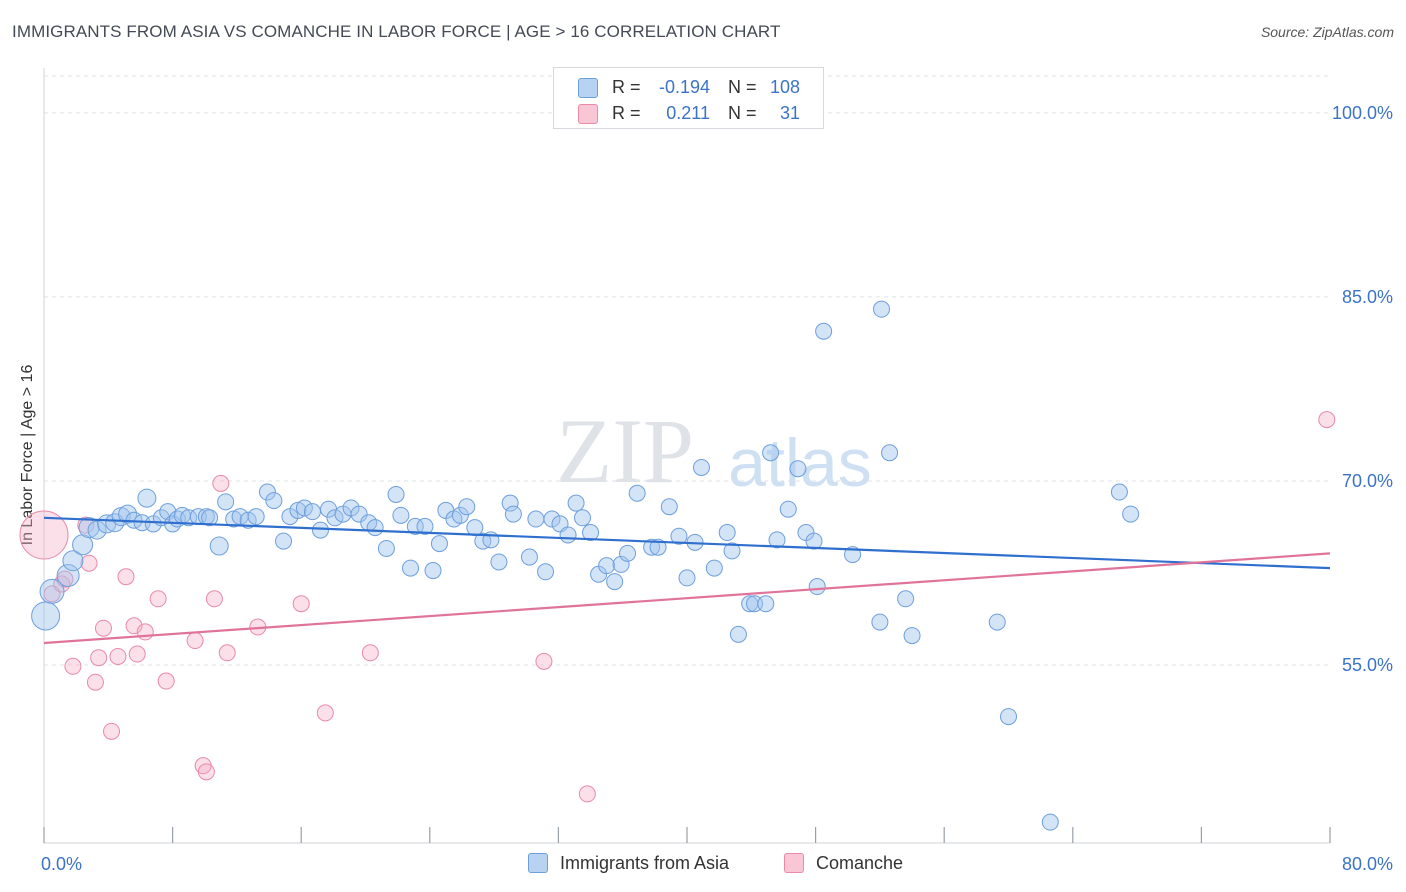 The width and height of the screenshot is (1406, 892). I want to click on trend-line-asia, so click(687, 543).